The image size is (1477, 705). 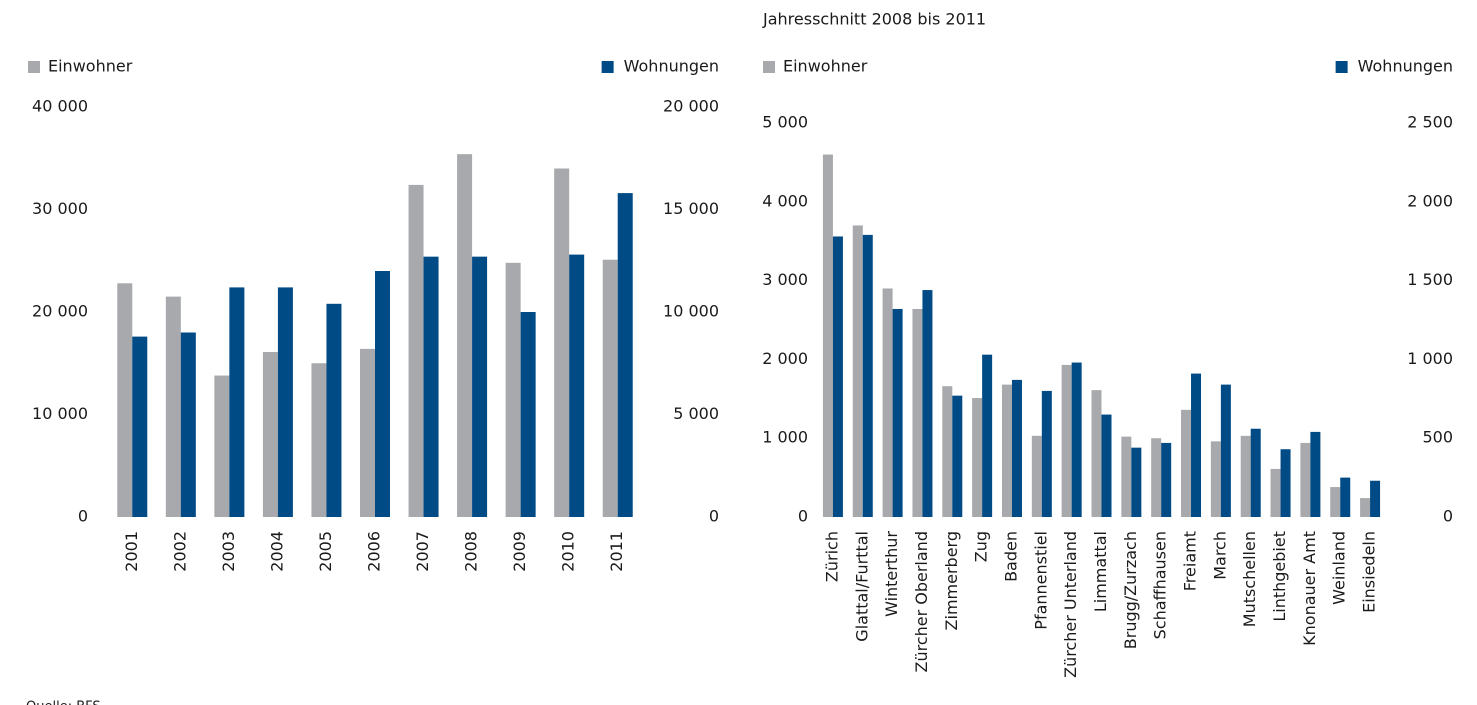 What do you see at coordinates (616, 551) in the screenshot?
I see `x-tick-label: 2011` at bounding box center [616, 551].